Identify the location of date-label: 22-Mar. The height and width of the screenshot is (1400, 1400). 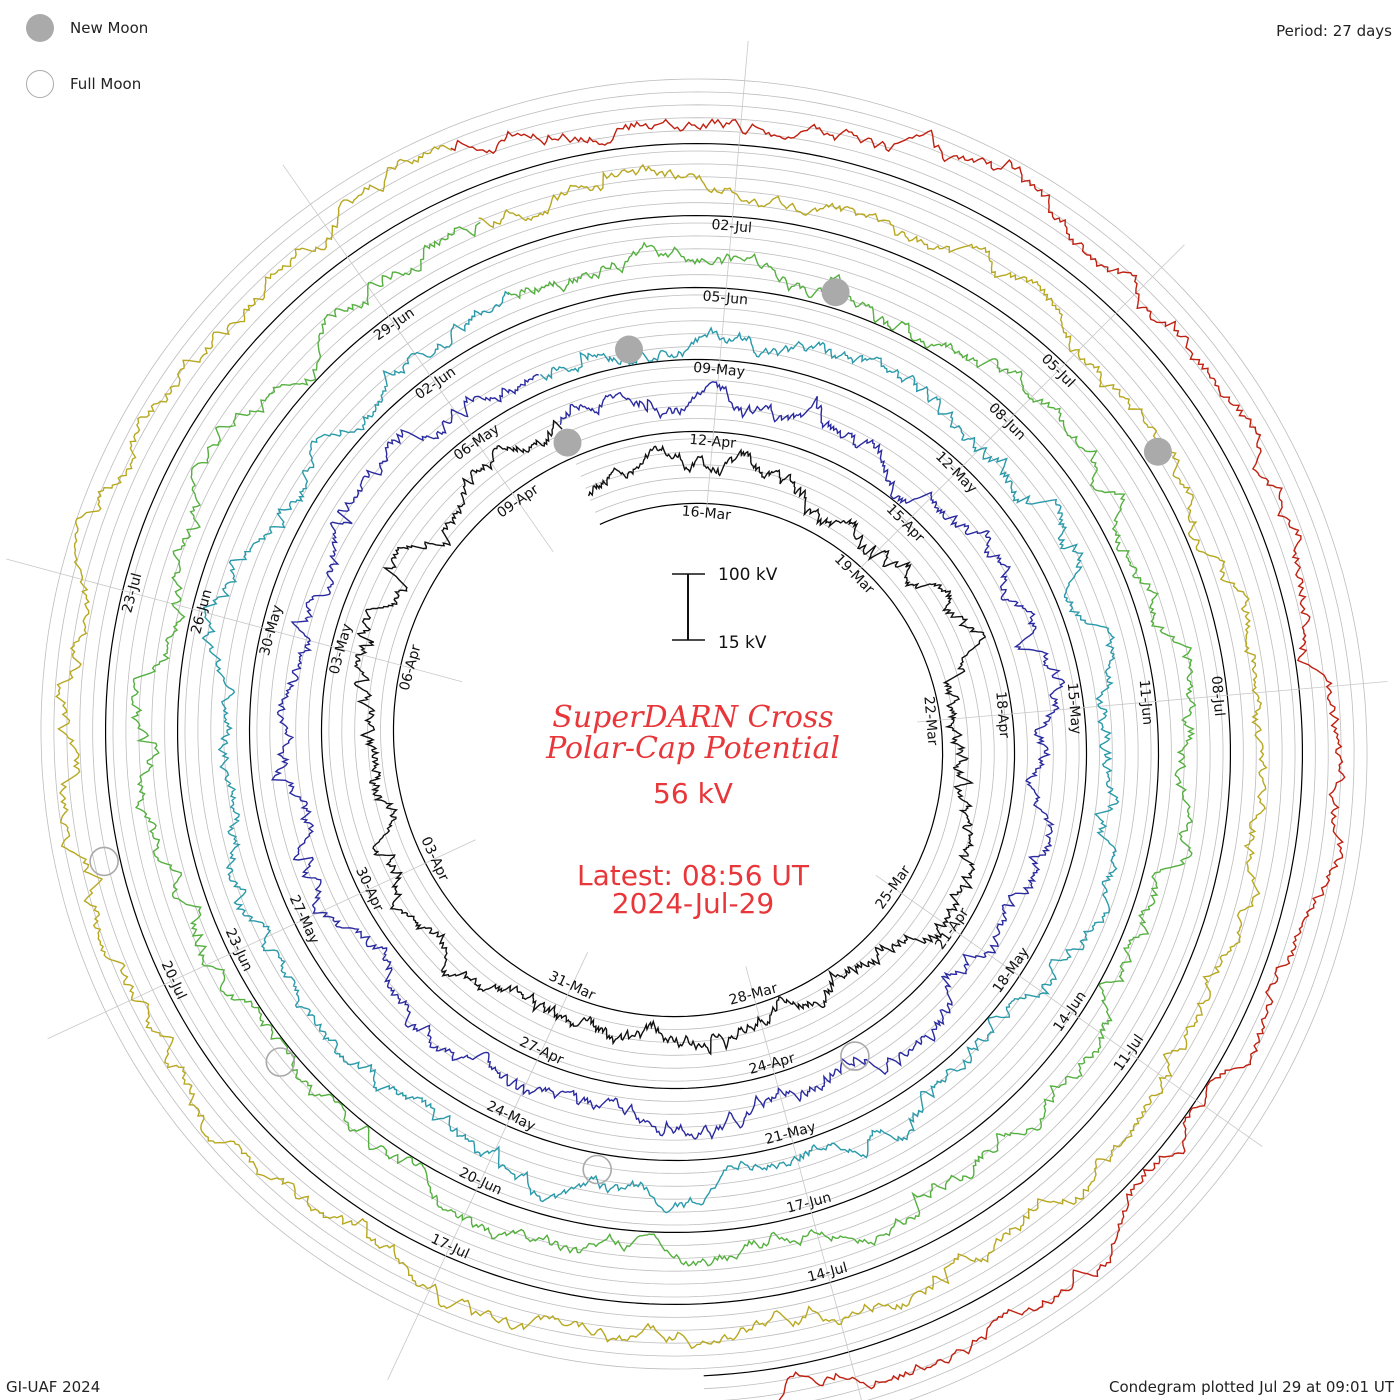
(930, 721).